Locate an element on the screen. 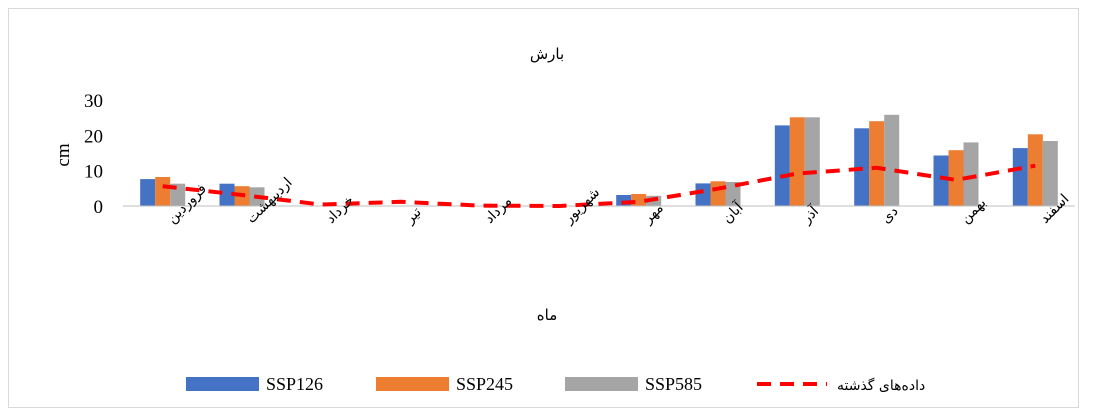  y-tick-label: 20 is located at coordinates (93, 136).